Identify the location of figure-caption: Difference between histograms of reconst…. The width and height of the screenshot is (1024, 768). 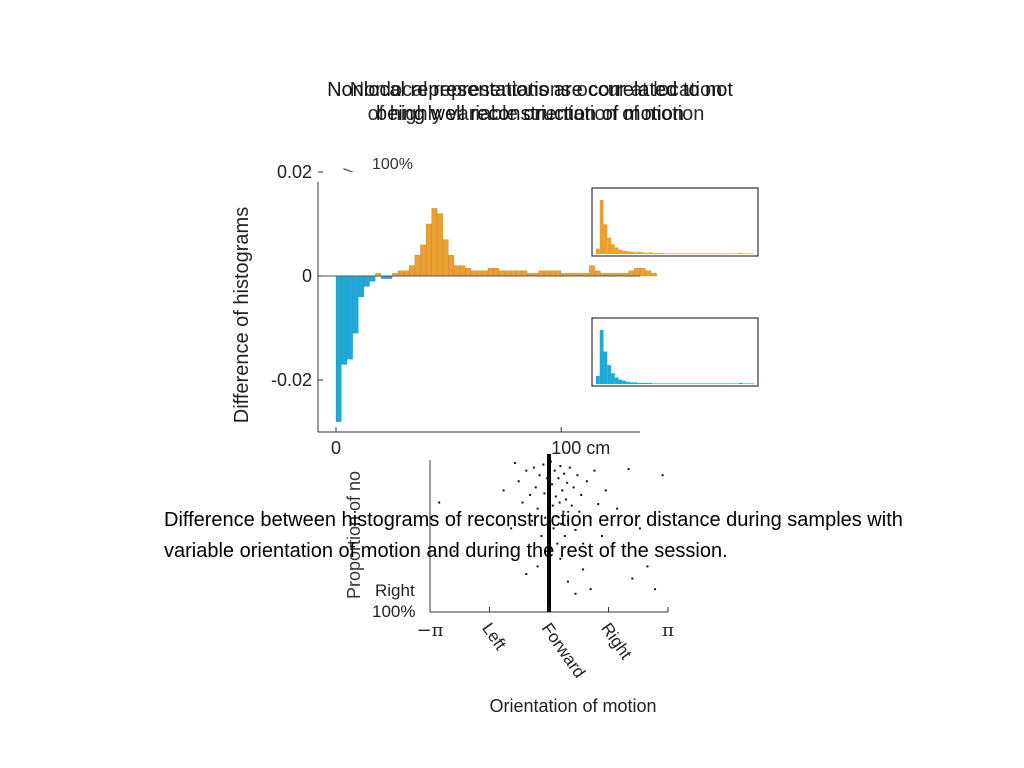
(533, 535).